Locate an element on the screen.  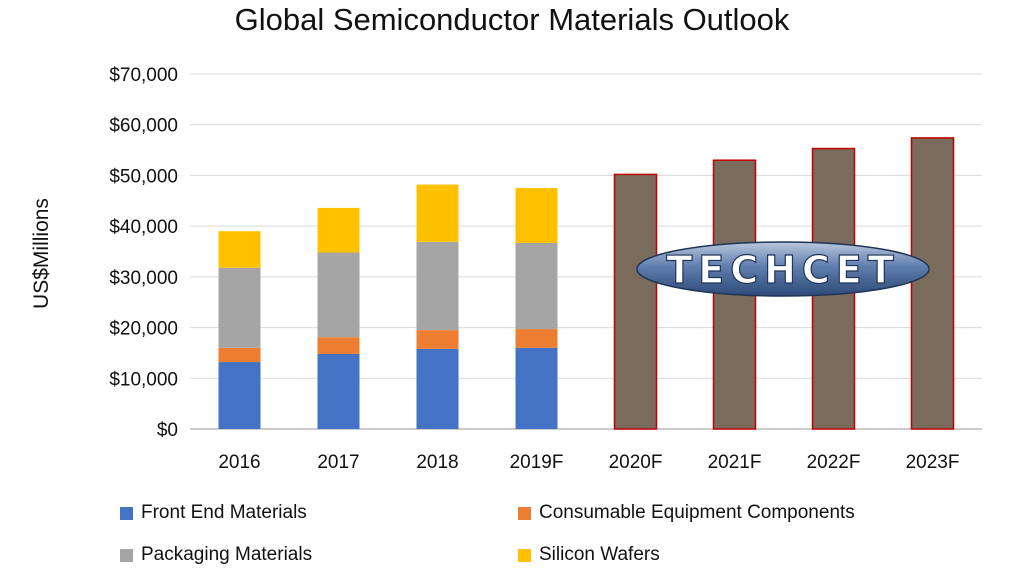
y-axis-label: US$Millions is located at coordinates (41, 253).